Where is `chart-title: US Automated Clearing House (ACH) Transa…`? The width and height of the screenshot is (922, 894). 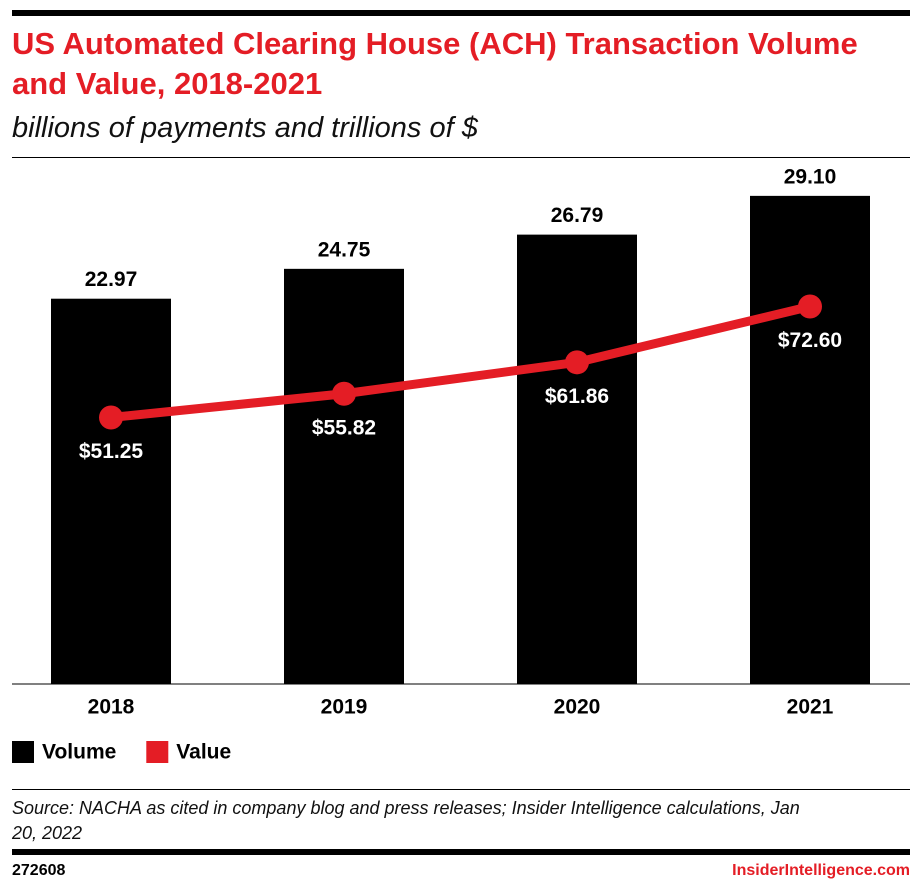
chart-title: US Automated Clearing House (ACH) Transa… is located at coordinates (435, 63).